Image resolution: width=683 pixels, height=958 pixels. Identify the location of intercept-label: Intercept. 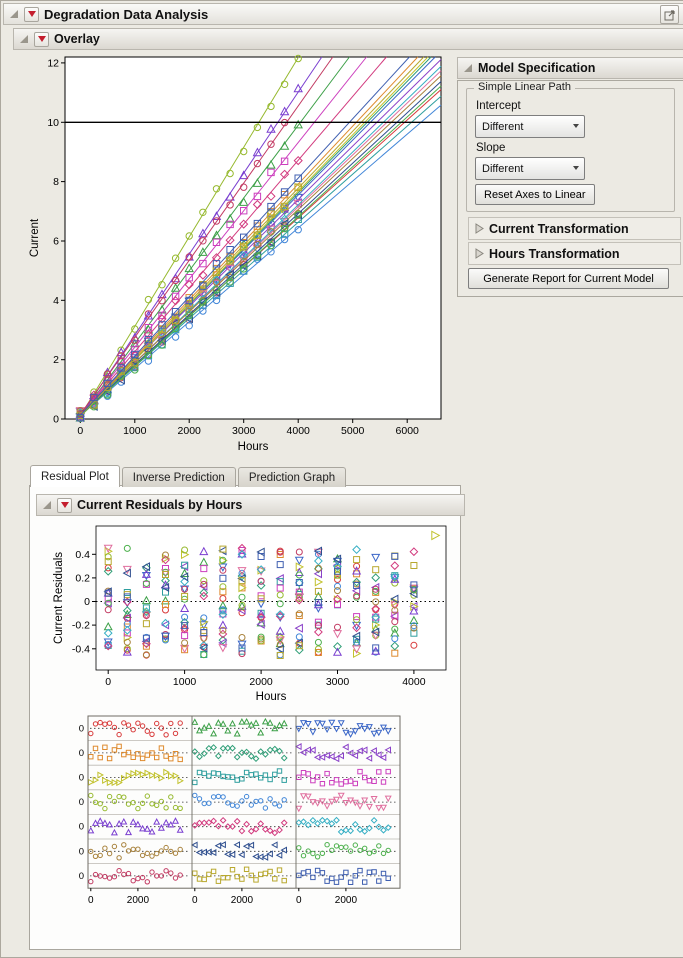
(498, 106).